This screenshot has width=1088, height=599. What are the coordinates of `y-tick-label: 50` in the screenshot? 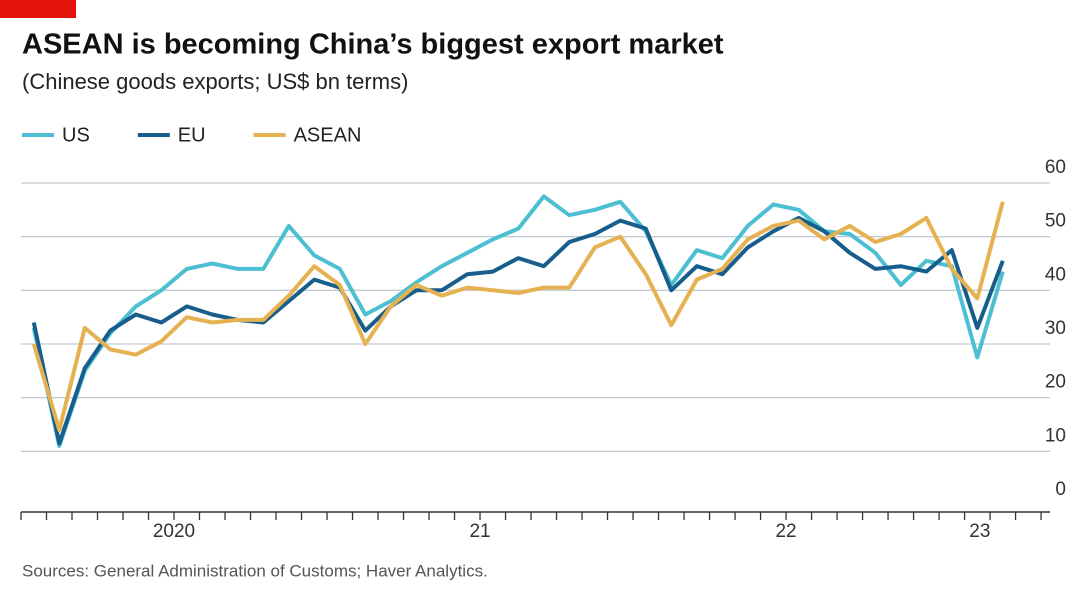 It's located at (1055, 221).